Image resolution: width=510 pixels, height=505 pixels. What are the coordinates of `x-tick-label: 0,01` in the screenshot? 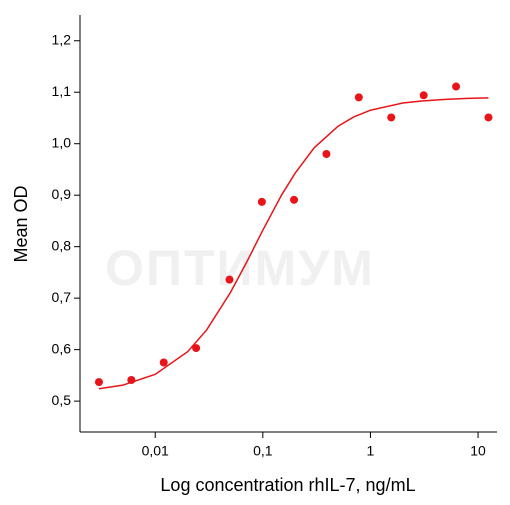 It's located at (155, 451).